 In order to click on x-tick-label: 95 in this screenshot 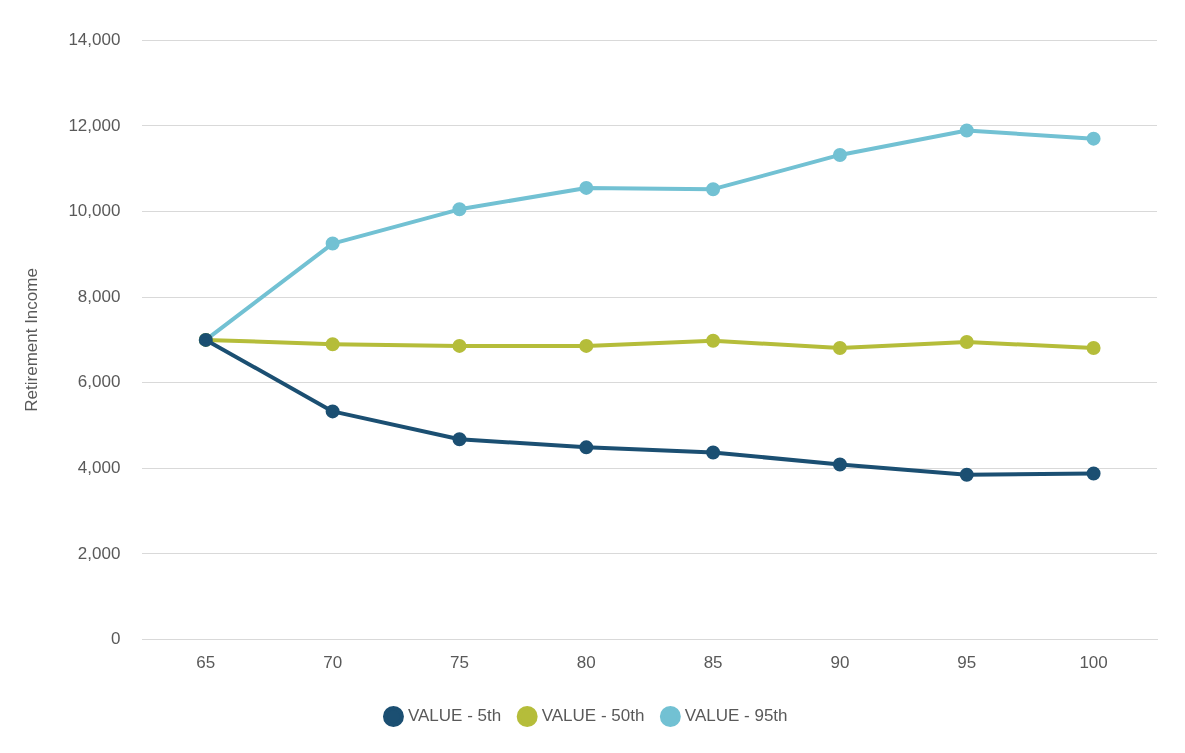, I will do `click(967, 663)`.